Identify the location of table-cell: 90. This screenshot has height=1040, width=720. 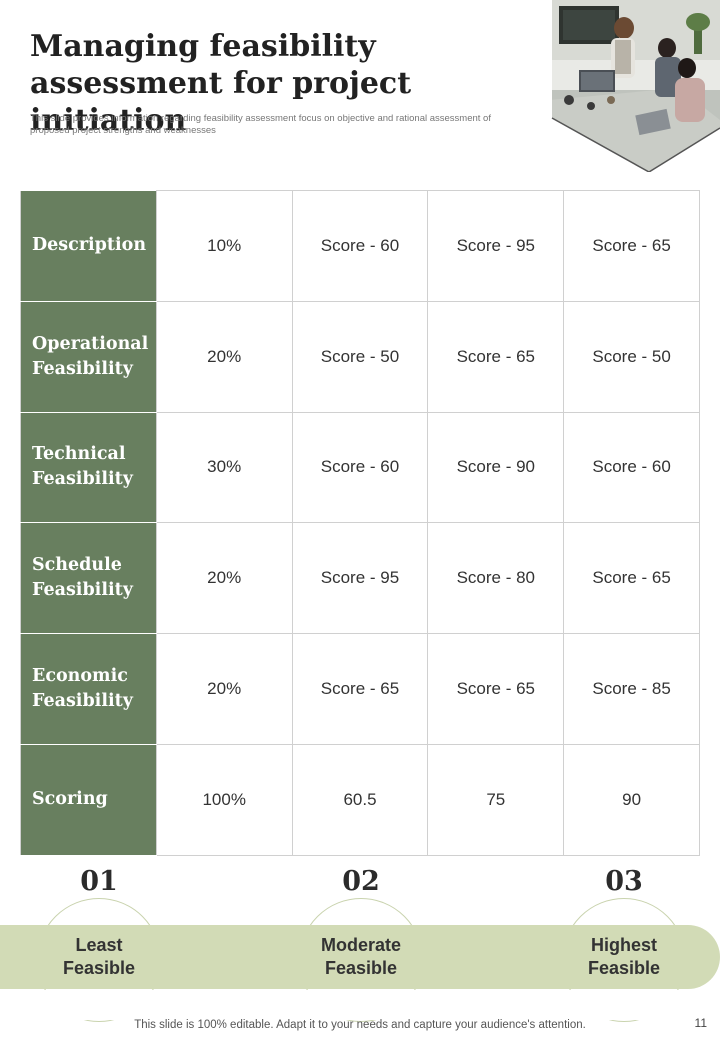
(631, 799).